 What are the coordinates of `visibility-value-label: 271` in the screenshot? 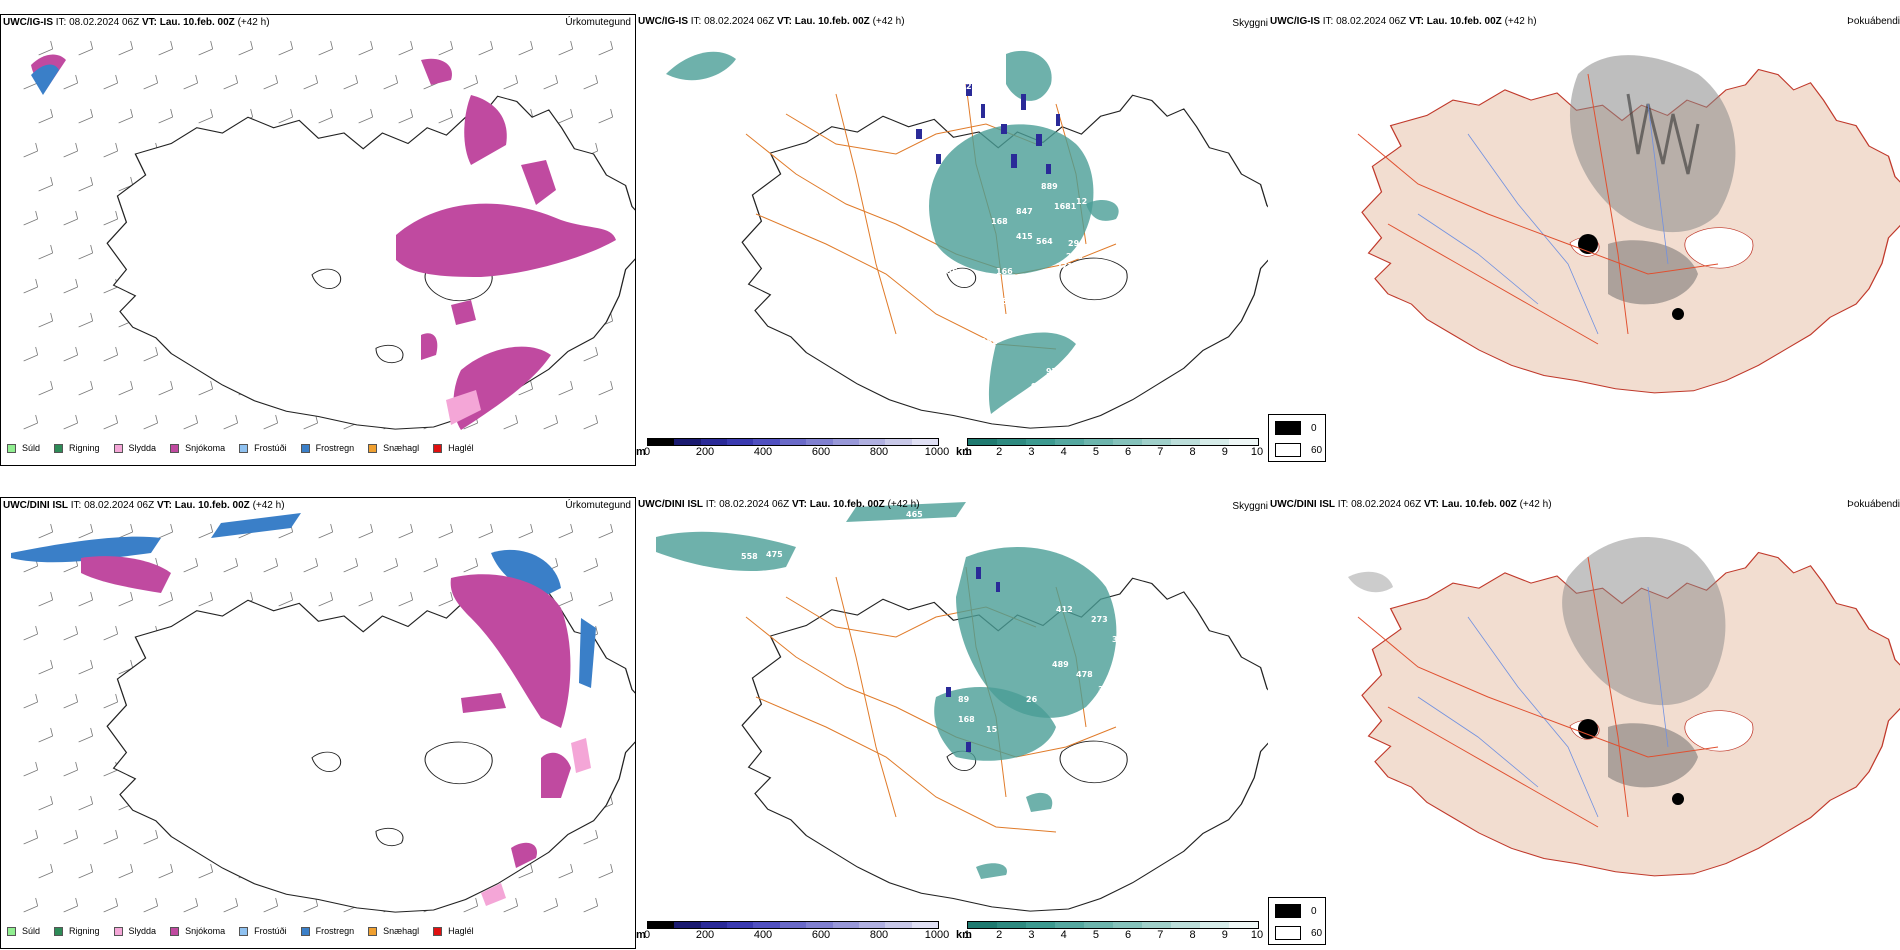 It's located at (1064, 266).